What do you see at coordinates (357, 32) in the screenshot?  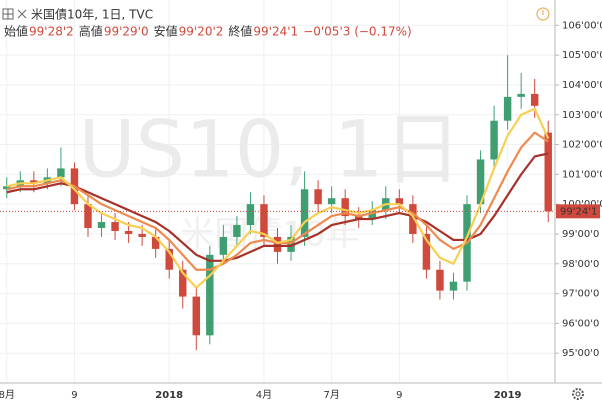 I see `change: −0'05'3 (−0.17%)` at bounding box center [357, 32].